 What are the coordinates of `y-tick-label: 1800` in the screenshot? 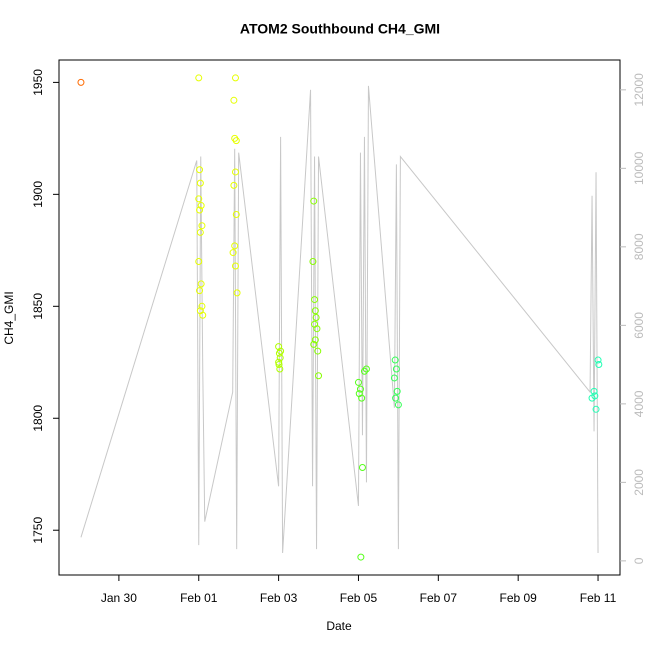 It's located at (38, 418).